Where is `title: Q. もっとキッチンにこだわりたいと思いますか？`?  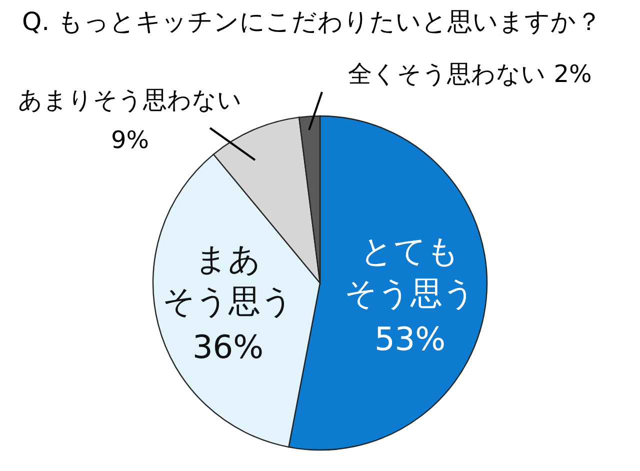
title: Q. もっとキッチンにこだわりたいと思いますか？ is located at coordinates (312, 21).